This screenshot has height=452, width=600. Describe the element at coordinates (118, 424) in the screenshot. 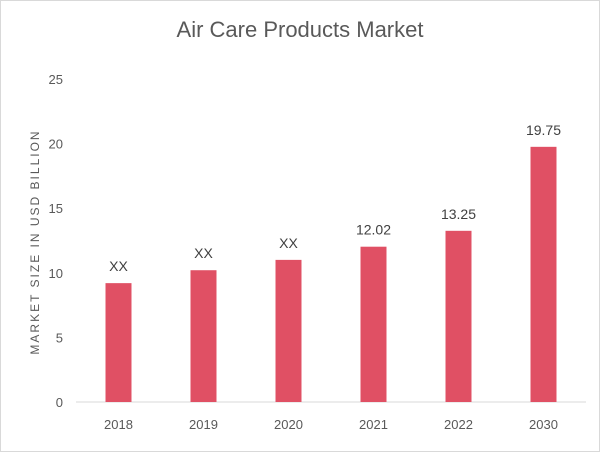

I see `x-tick-label: 2018` at that location.